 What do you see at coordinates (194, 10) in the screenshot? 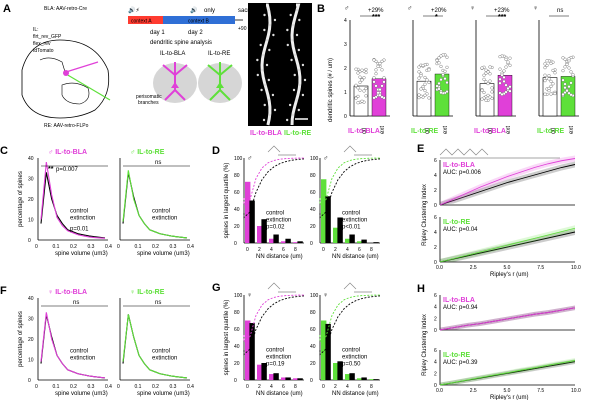
I see `speaker-icon: 🔊` at bounding box center [194, 10].